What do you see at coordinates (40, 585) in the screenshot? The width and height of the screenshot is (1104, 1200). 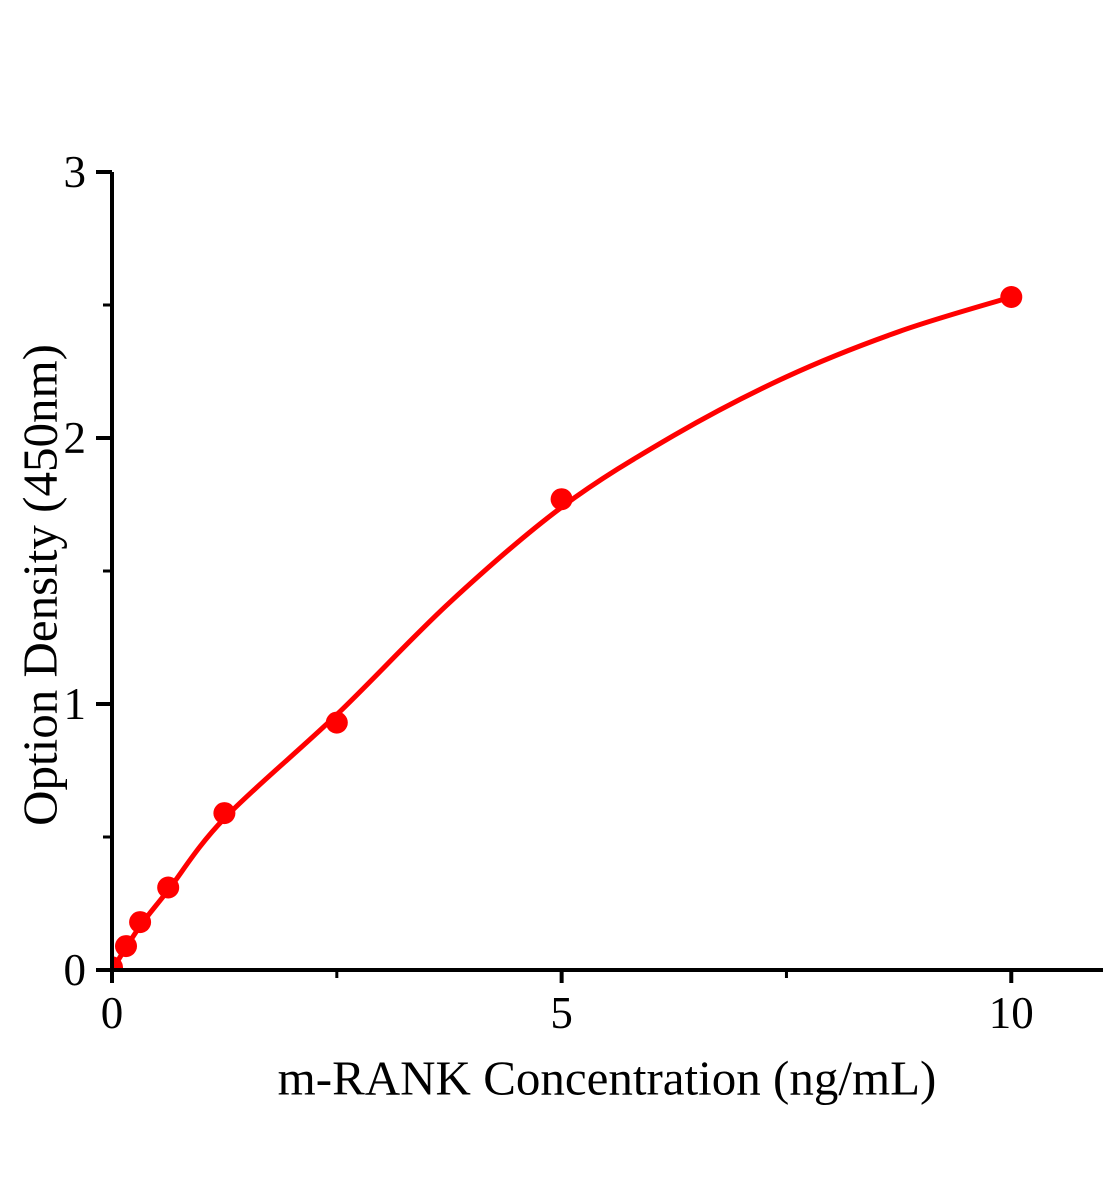 I see `y-axis-title: Option Density (450nm)` at bounding box center [40, 585].